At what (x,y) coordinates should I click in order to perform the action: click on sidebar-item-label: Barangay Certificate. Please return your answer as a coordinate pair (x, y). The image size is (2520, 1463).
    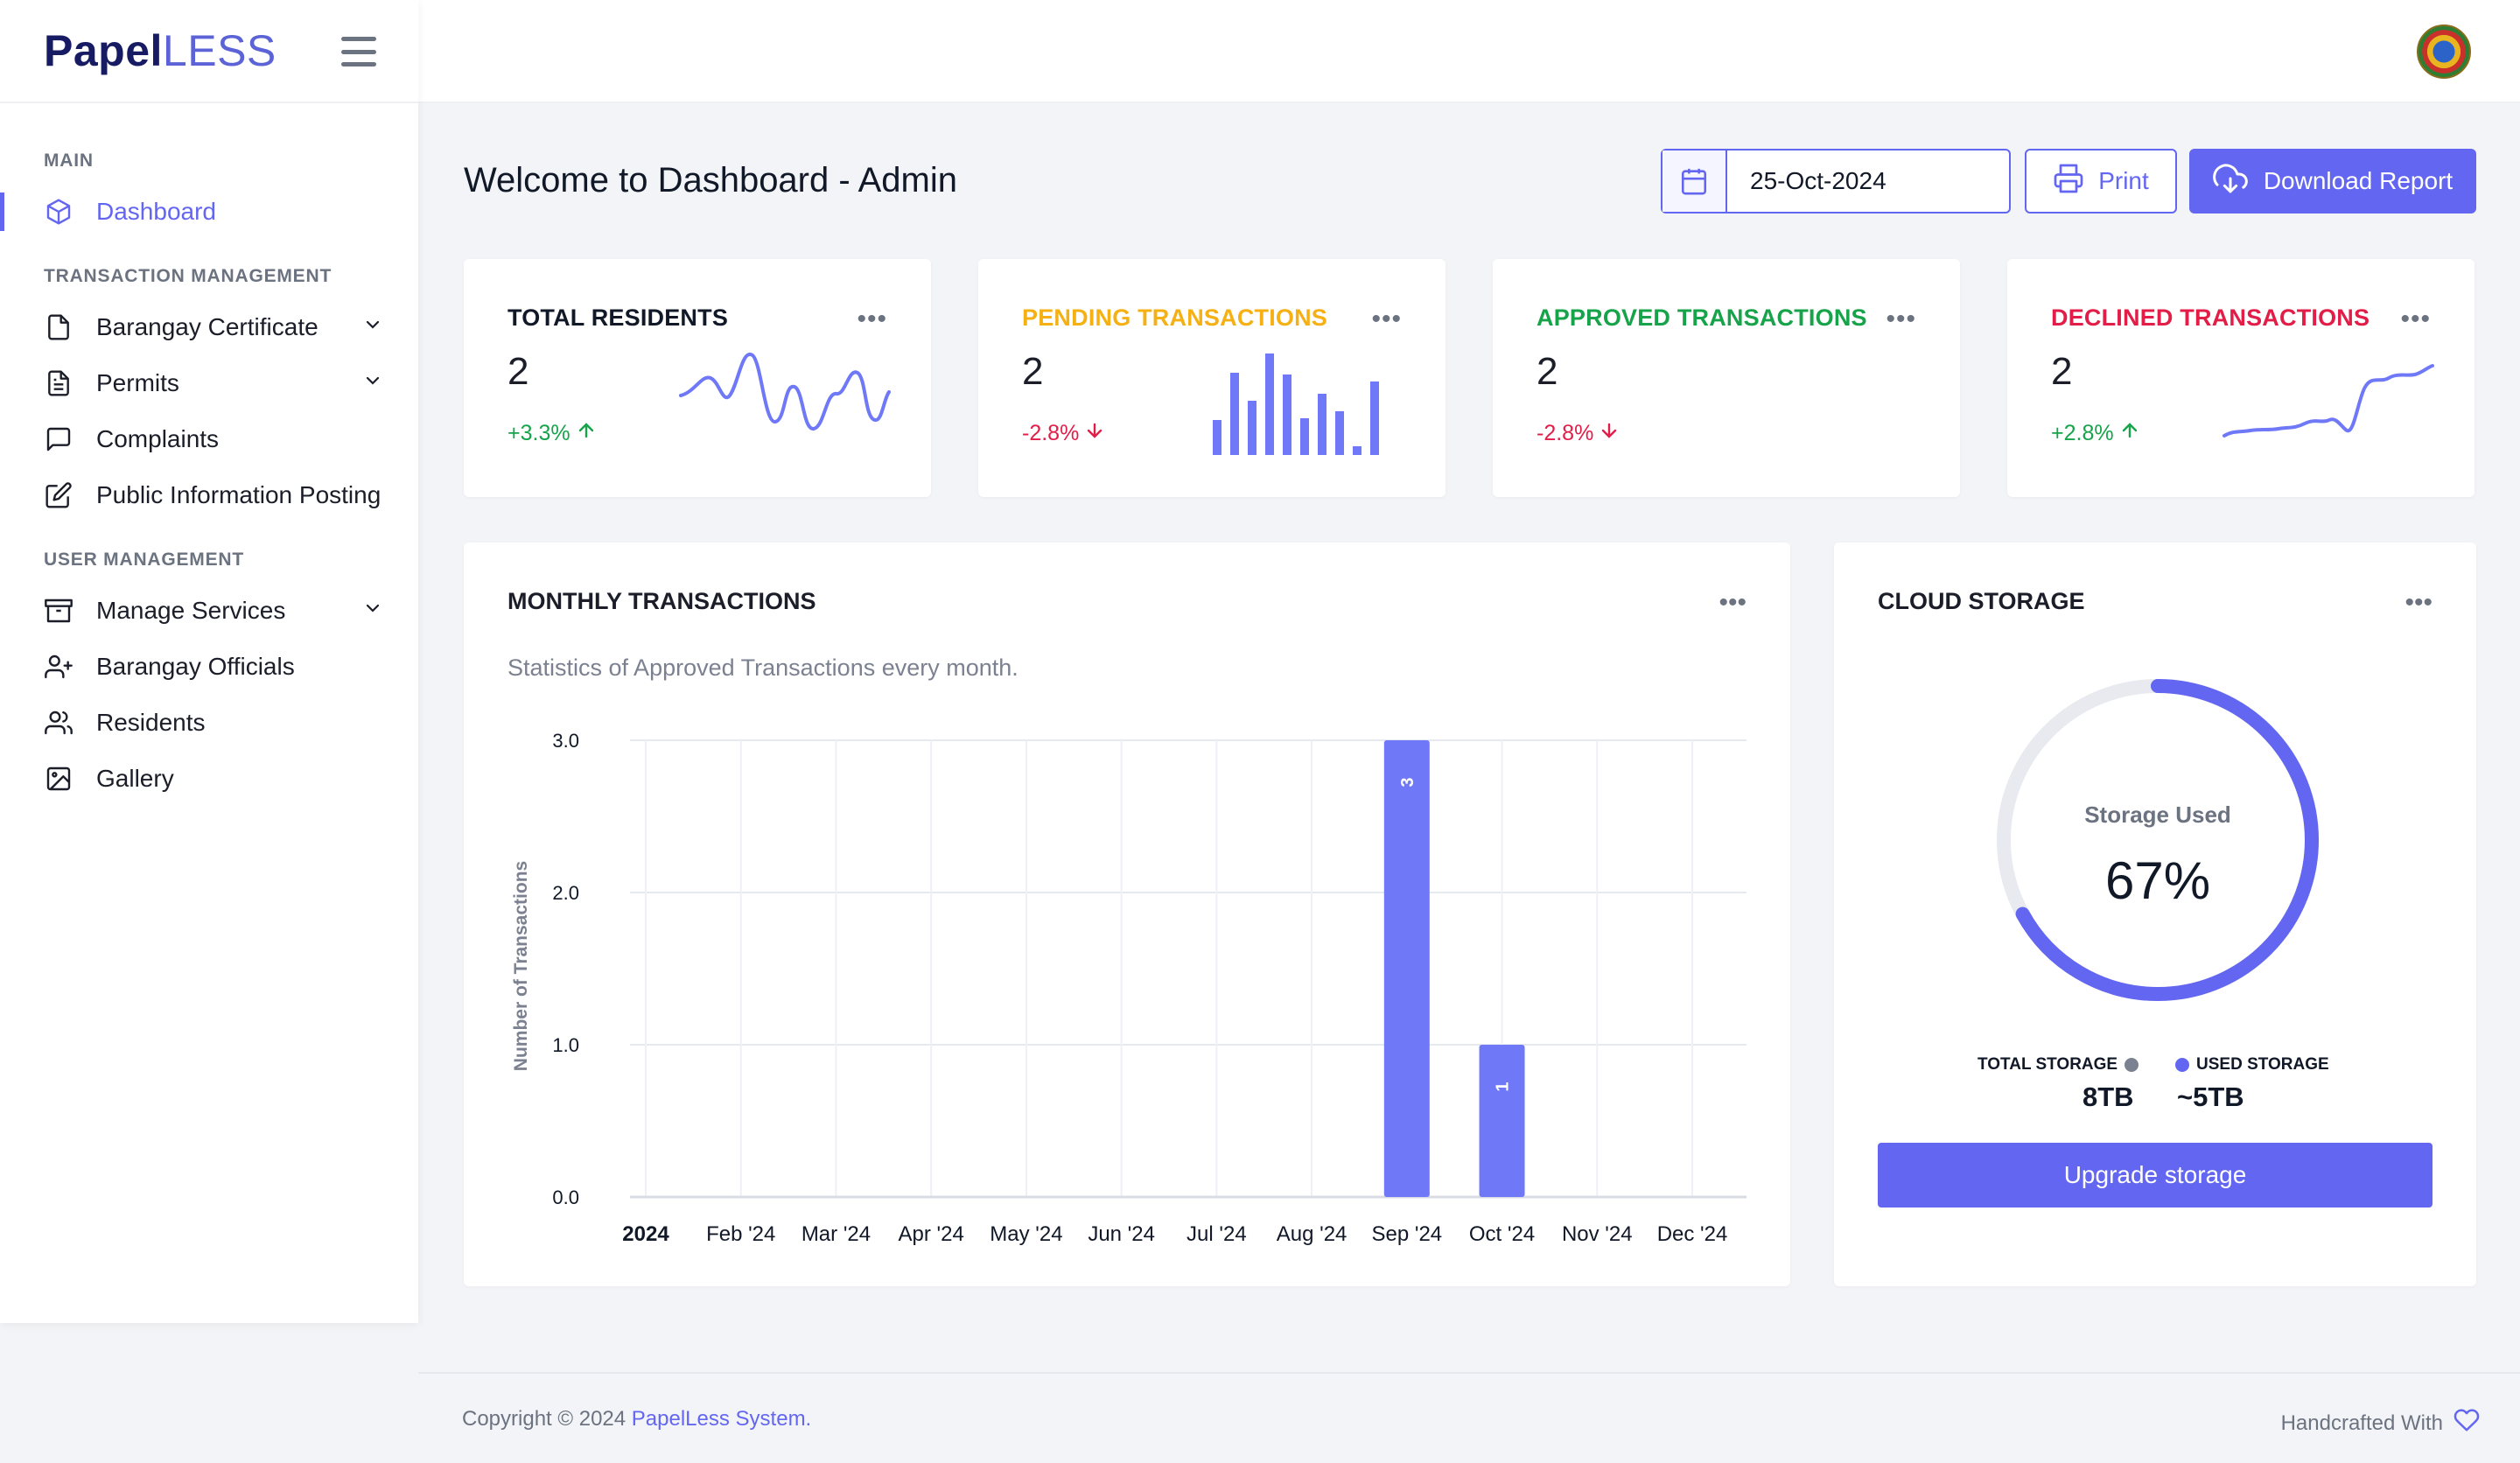
    Looking at the image, I should click on (207, 326).